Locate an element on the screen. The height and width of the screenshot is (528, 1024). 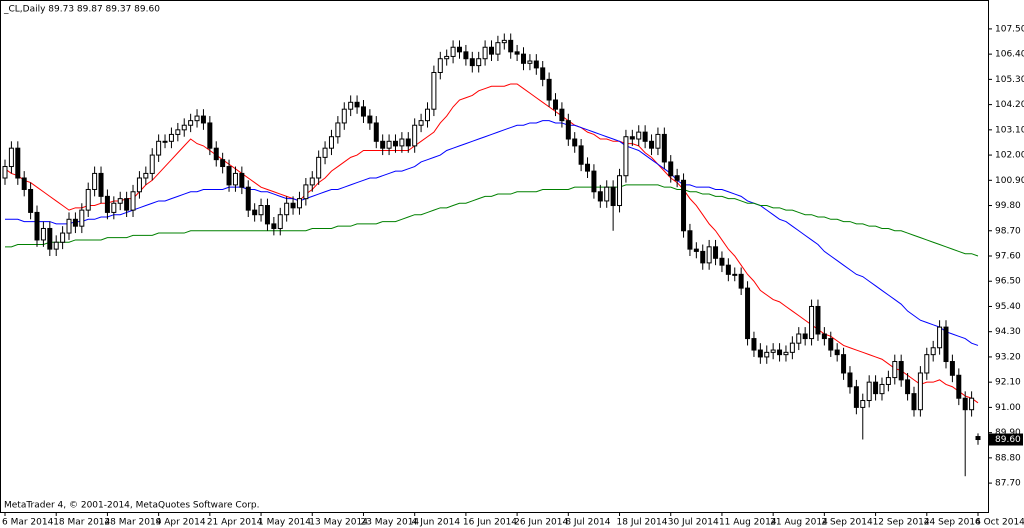
chart-title: _CL,Daily 89.73 89.87 89.37 89.60 is located at coordinates (81, 10).